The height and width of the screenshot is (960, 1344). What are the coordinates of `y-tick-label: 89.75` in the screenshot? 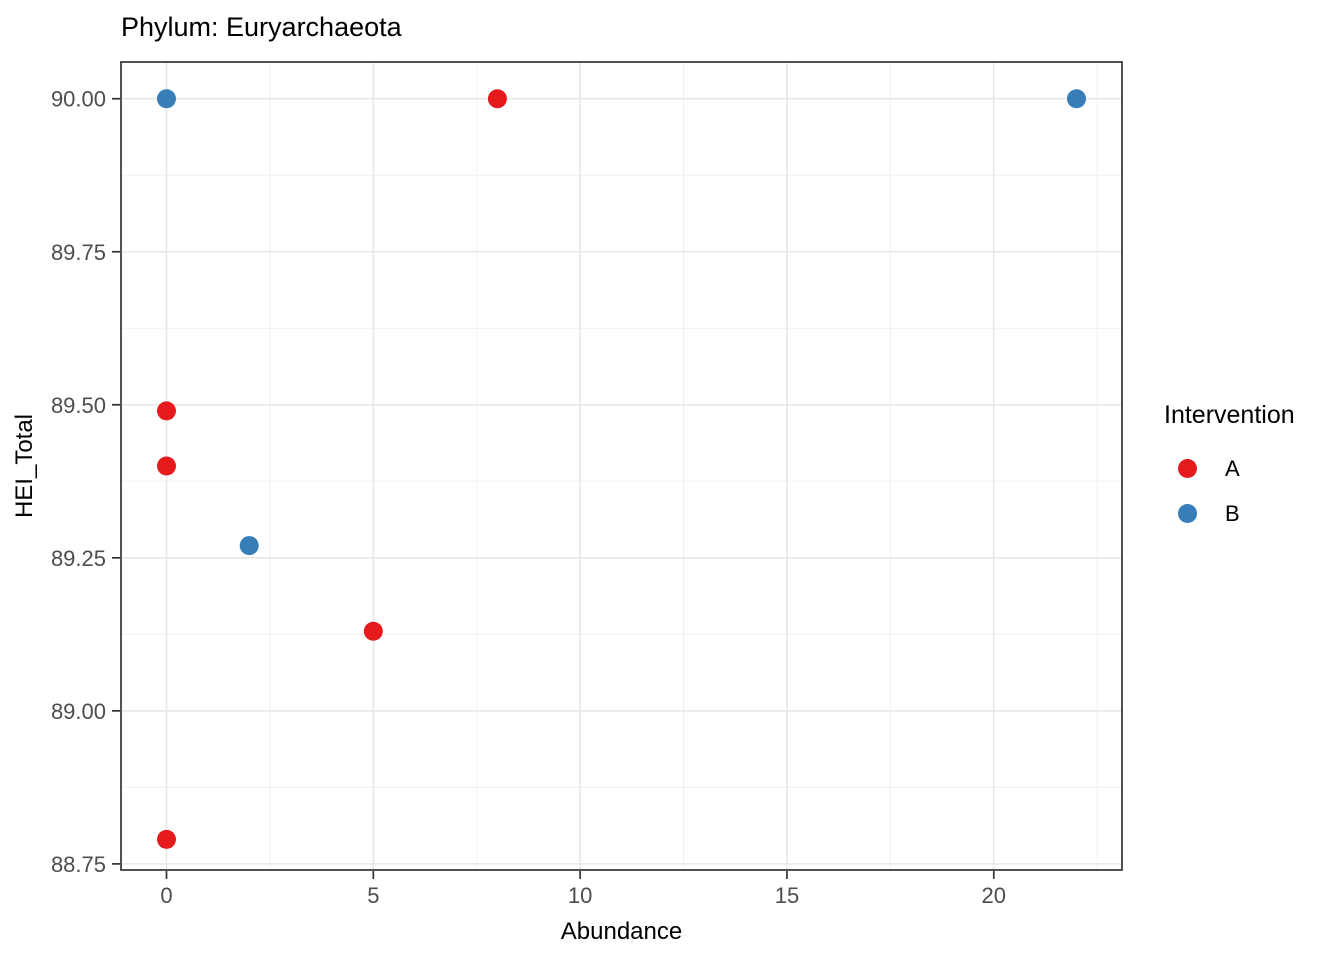 It's located at (78, 252).